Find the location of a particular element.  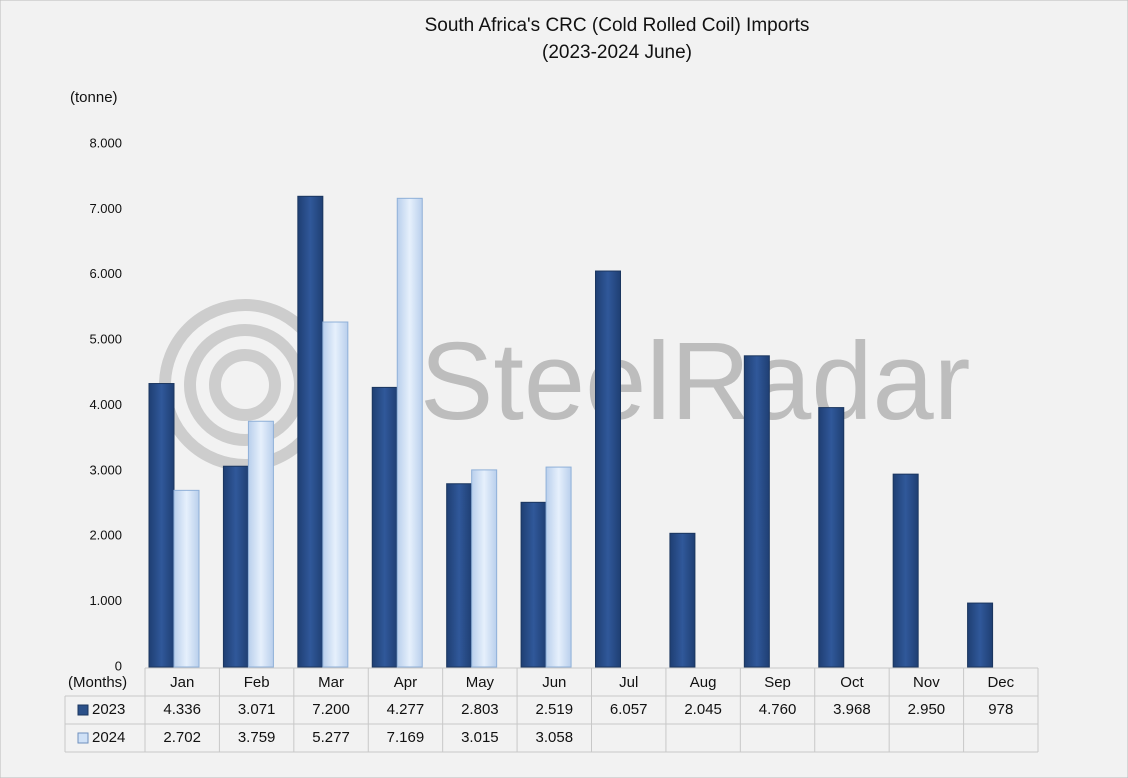

y-tick-label: 4.000 is located at coordinates (105, 404).